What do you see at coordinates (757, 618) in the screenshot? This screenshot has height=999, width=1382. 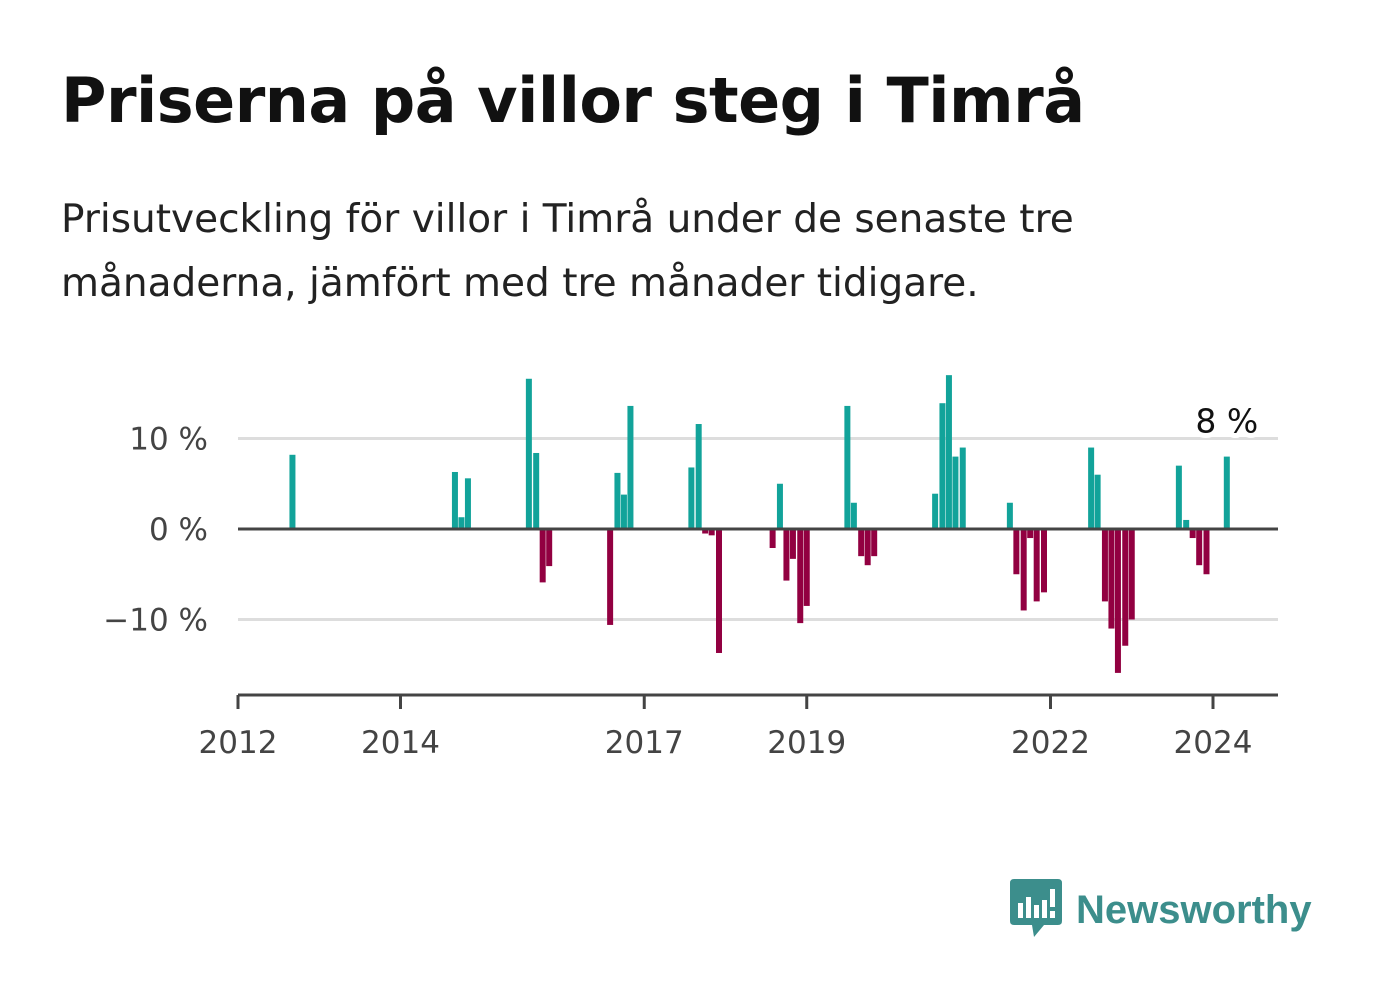 I see `axes` at bounding box center [757, 618].